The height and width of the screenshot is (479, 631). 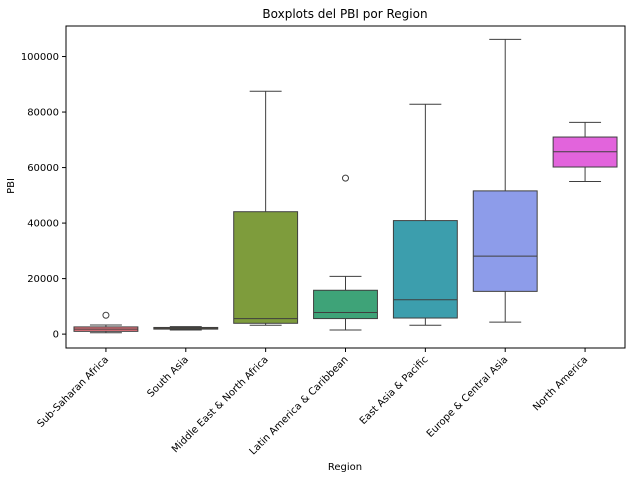 I want to click on y-tick-label: 40000, so click(x=43, y=224).